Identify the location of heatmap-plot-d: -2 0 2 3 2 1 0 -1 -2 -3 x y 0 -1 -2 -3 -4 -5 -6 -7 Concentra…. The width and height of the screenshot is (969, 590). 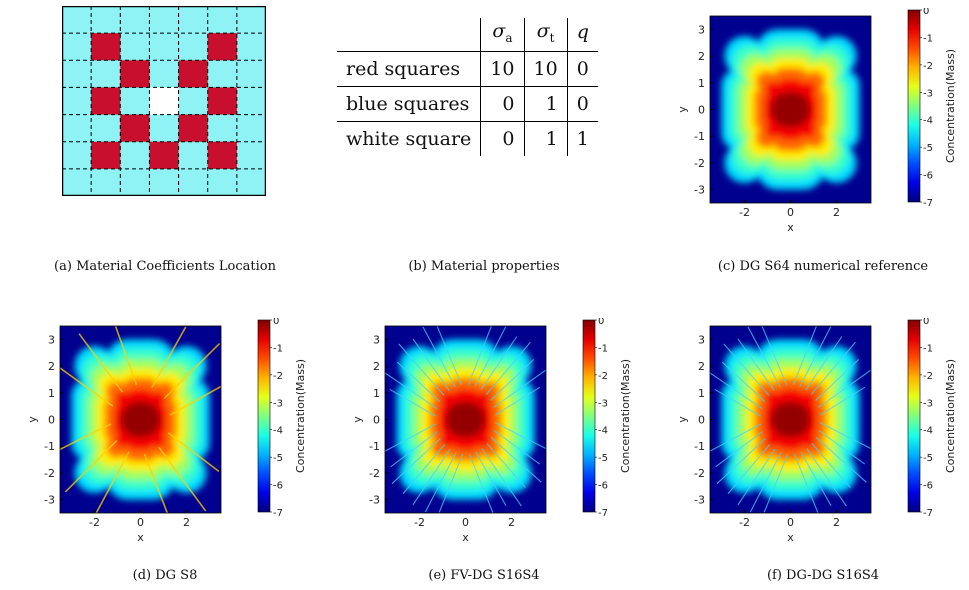
(170, 437).